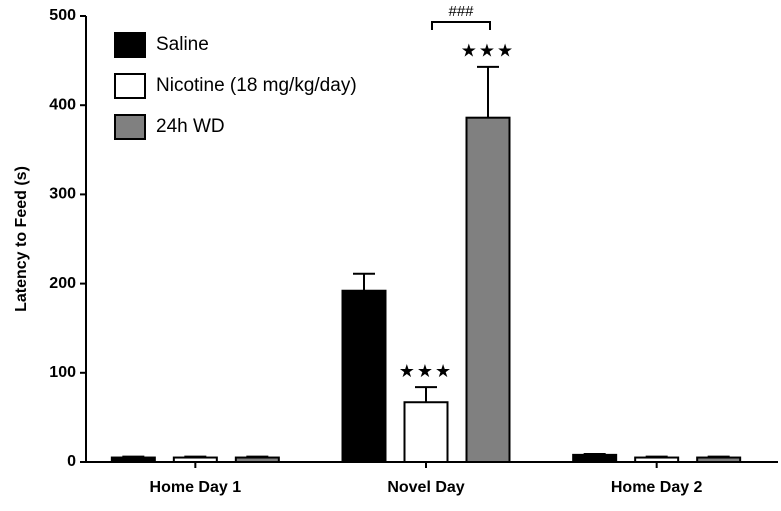 The width and height of the screenshot is (781, 511). Describe the element at coordinates (461, 11) in the screenshot. I see `annotation: ###` at that location.